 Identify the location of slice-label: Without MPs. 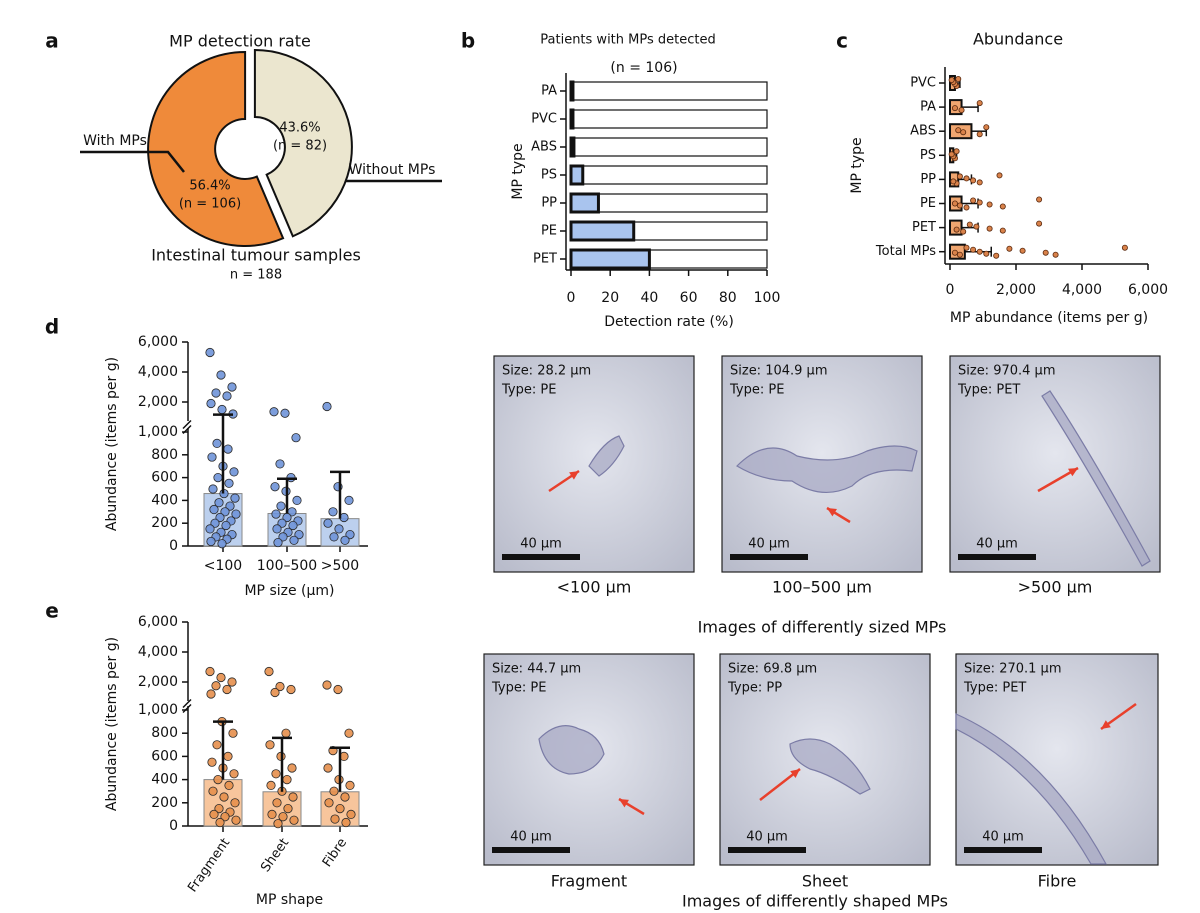
(392, 170).